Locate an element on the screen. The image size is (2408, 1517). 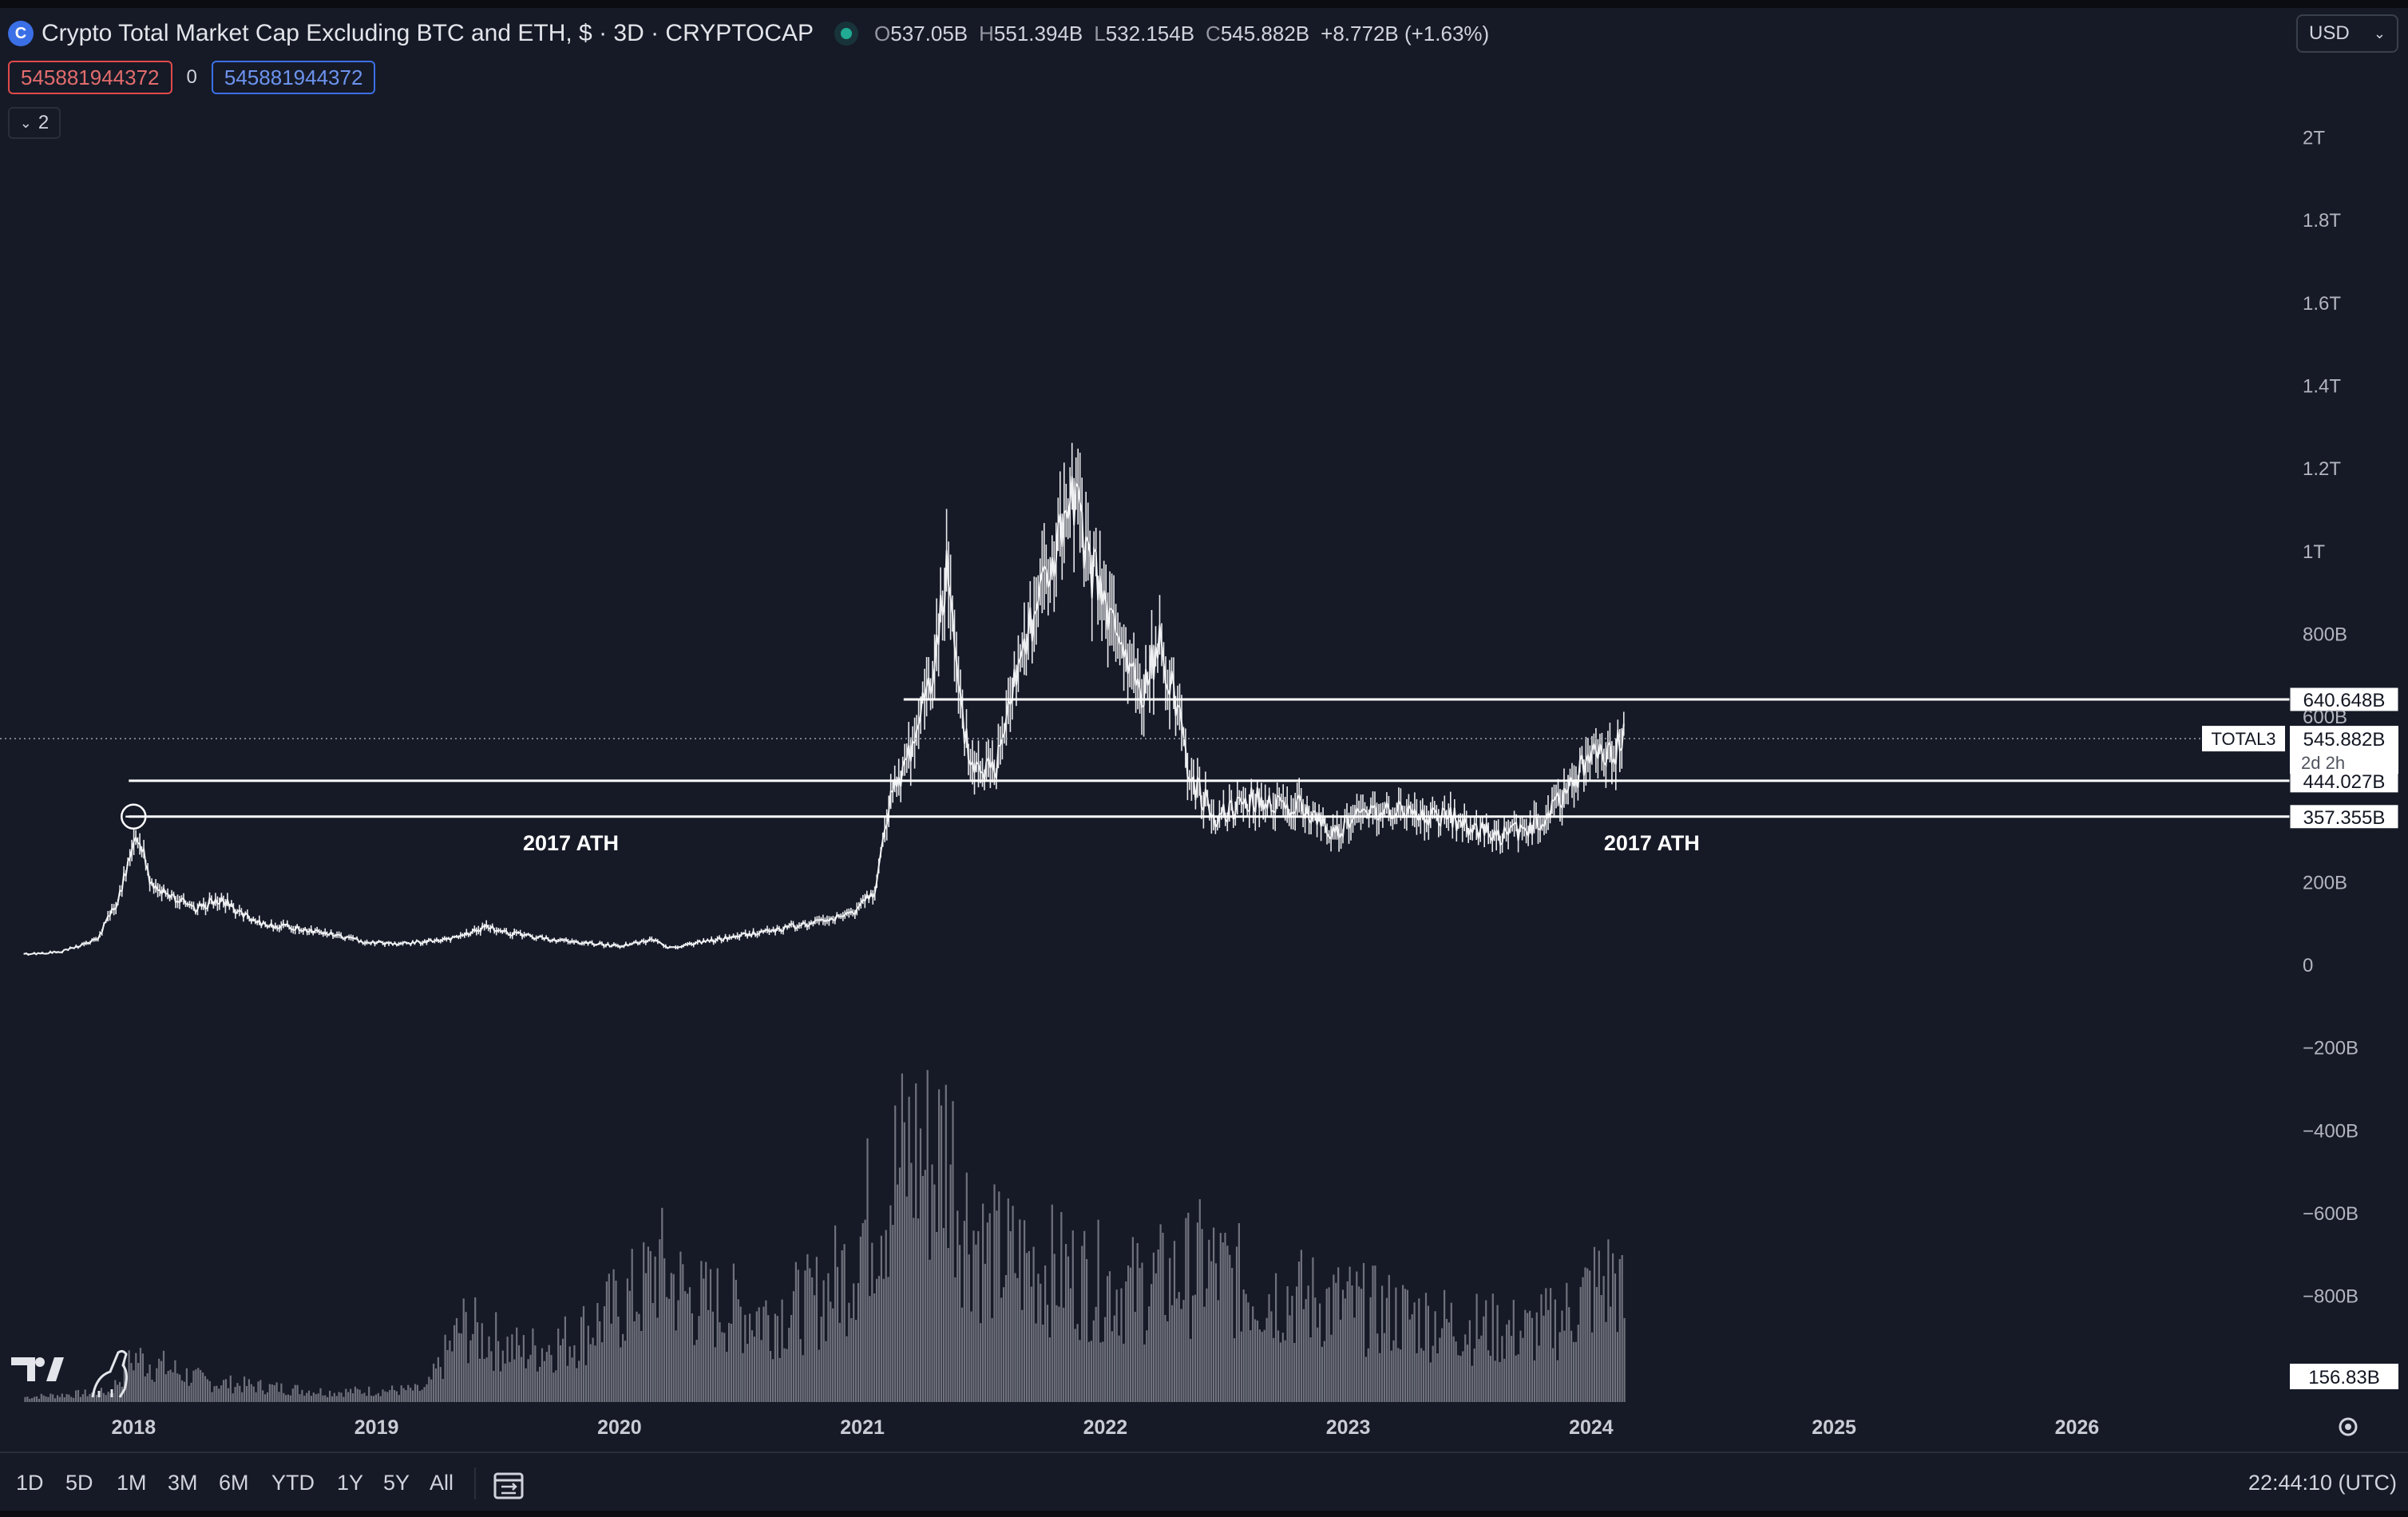
range-1y: 1Y is located at coordinates (351, 1483).